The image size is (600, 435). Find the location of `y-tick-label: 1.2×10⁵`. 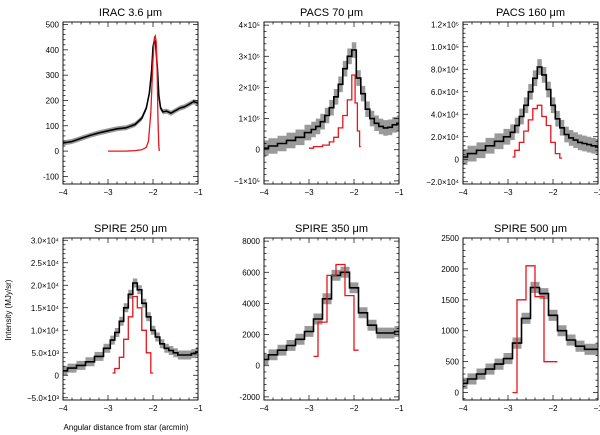

y-tick-label: 1.2×10⁵ is located at coordinates (445, 24).